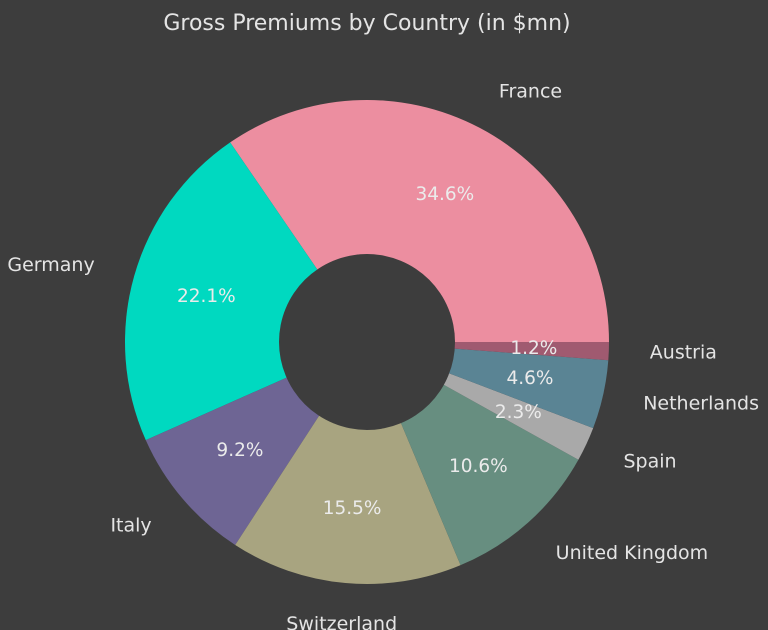 The image size is (768, 630). I want to click on value-label-united-kingdom: 10.6%, so click(478, 466).